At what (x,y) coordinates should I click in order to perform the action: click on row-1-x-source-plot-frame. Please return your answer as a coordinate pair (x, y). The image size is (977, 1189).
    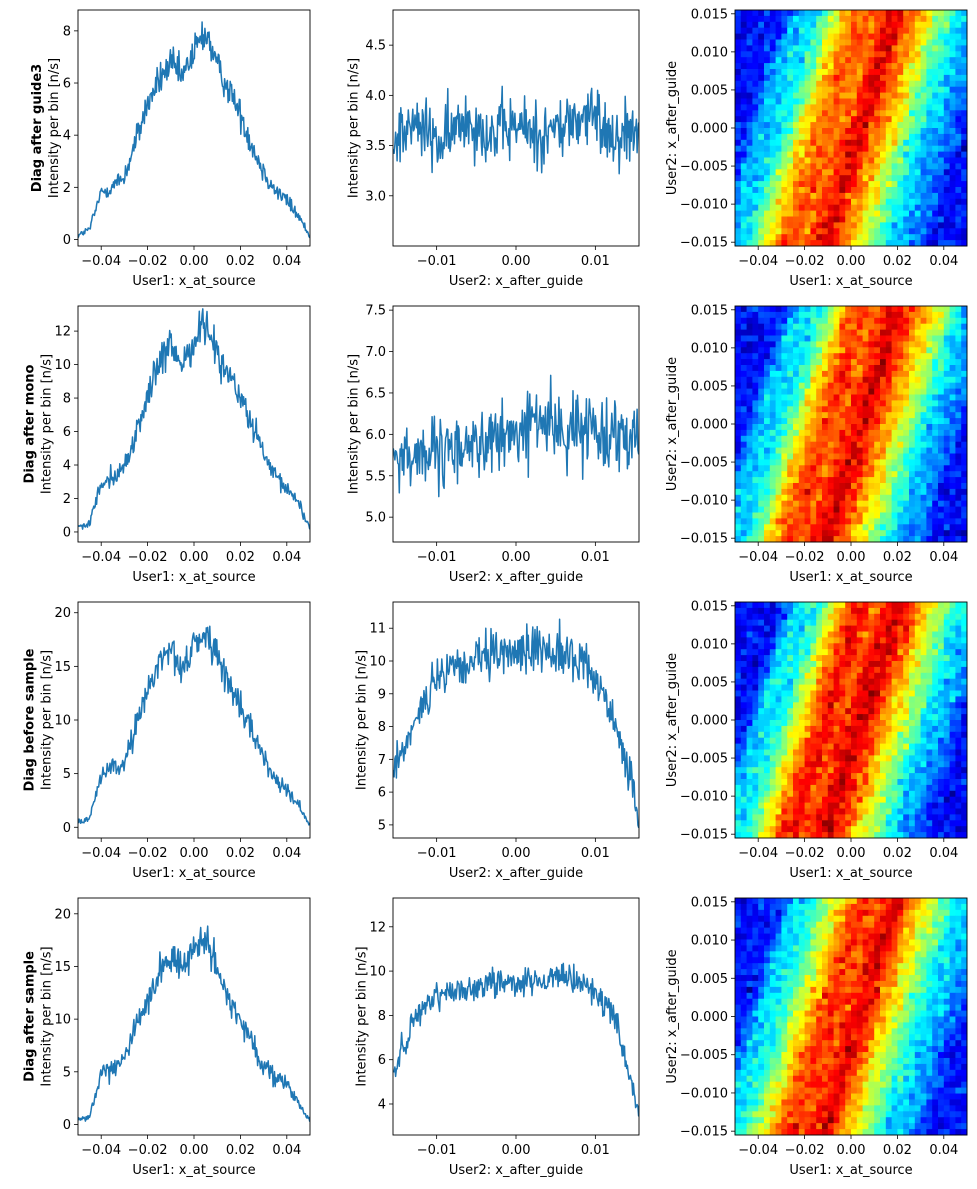
    Looking at the image, I should click on (194, 424).